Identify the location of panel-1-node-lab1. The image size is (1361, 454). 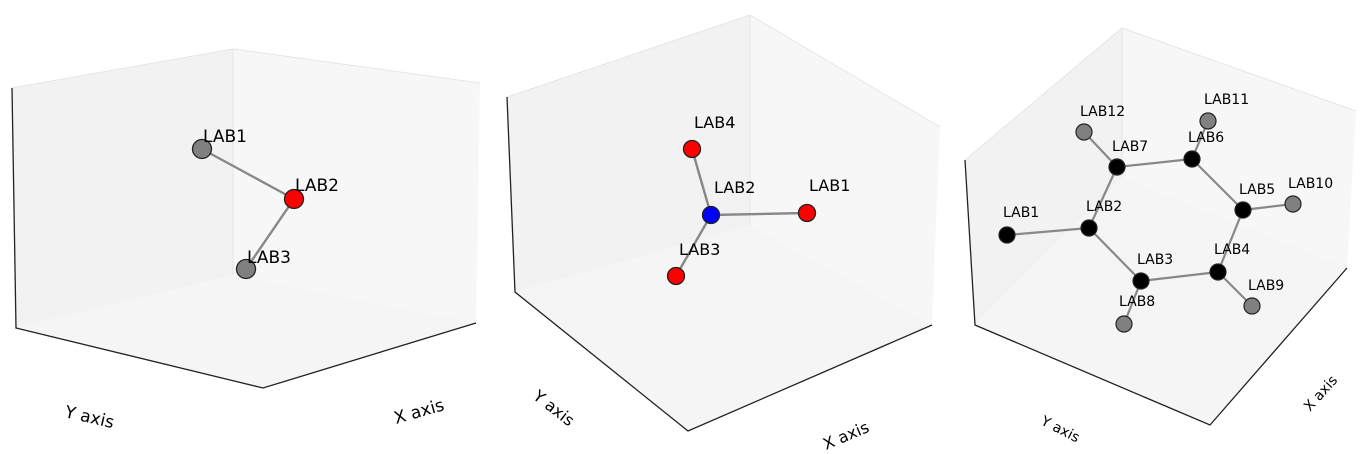
(202, 149).